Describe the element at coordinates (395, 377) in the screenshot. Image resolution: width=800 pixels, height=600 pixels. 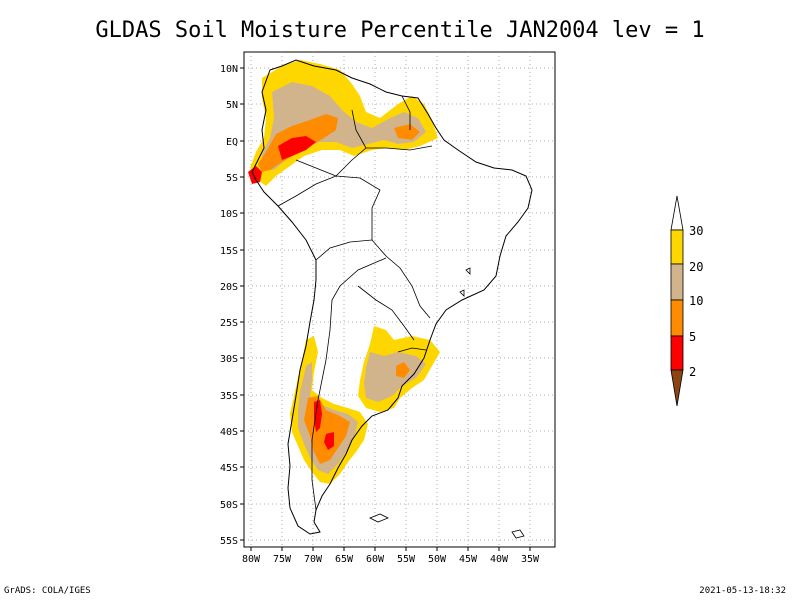
I see `south-east-tan-region` at that location.